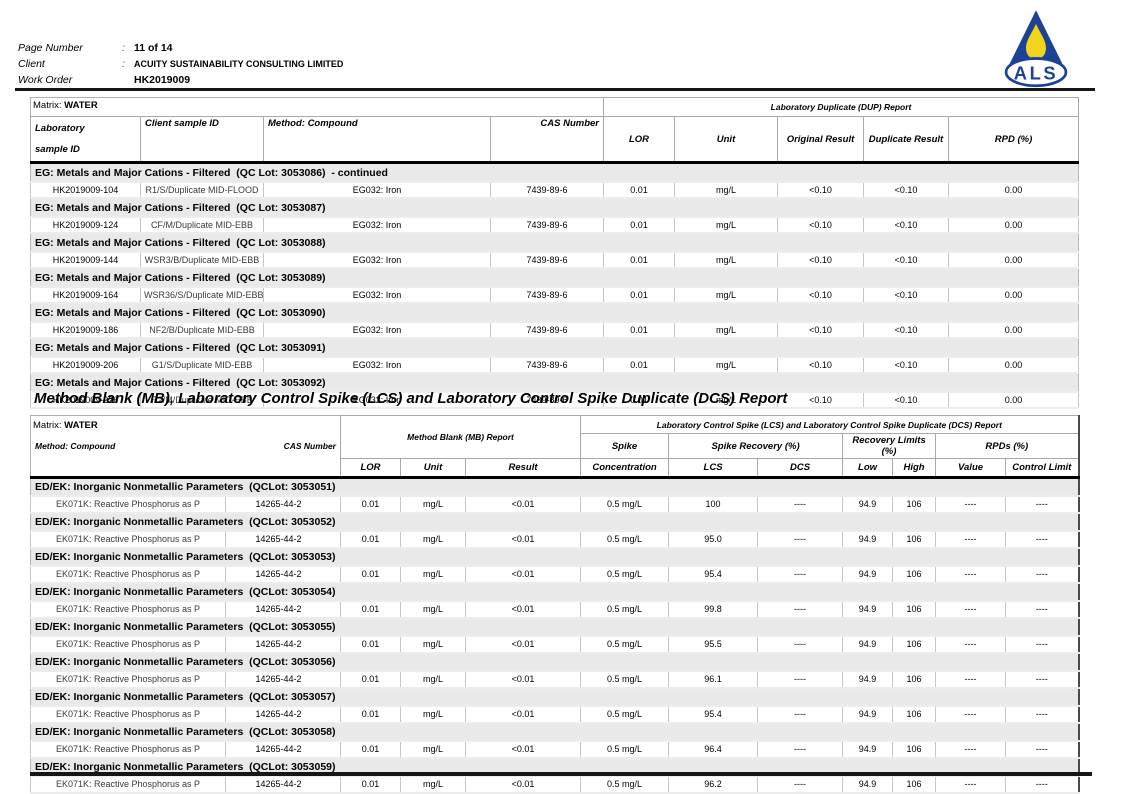  Describe the element at coordinates (1036, 73) in the screenshot. I see `logo-text: ALS` at that location.